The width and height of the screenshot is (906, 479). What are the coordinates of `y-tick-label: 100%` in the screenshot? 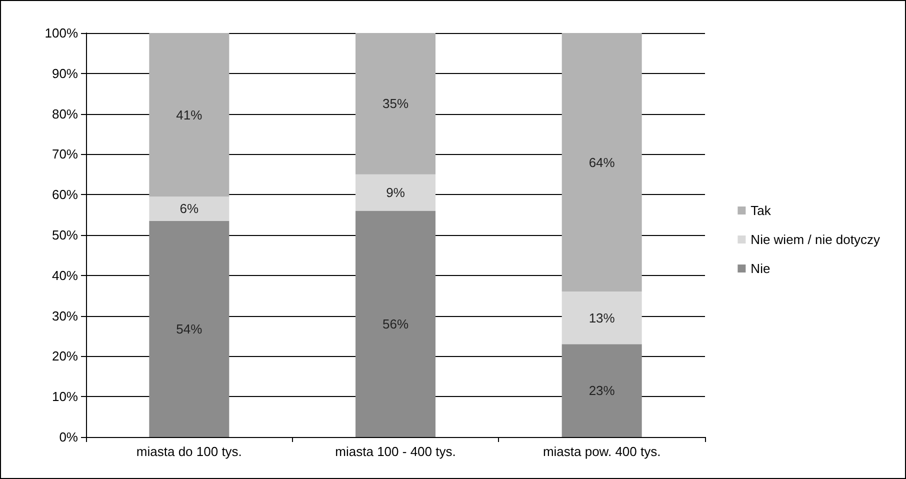 It's located at (61, 33).